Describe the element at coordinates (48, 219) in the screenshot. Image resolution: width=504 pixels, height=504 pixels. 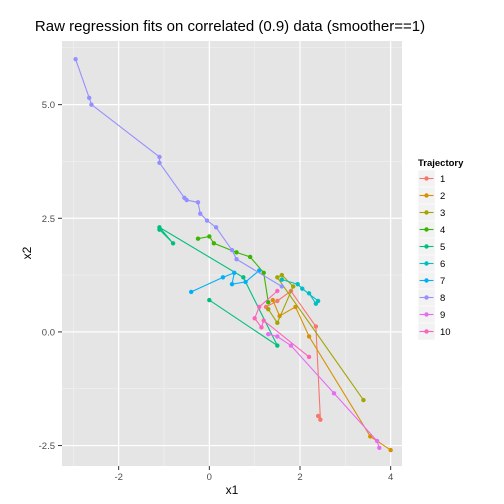
I see `y-tick-label: 2.5` at that location.